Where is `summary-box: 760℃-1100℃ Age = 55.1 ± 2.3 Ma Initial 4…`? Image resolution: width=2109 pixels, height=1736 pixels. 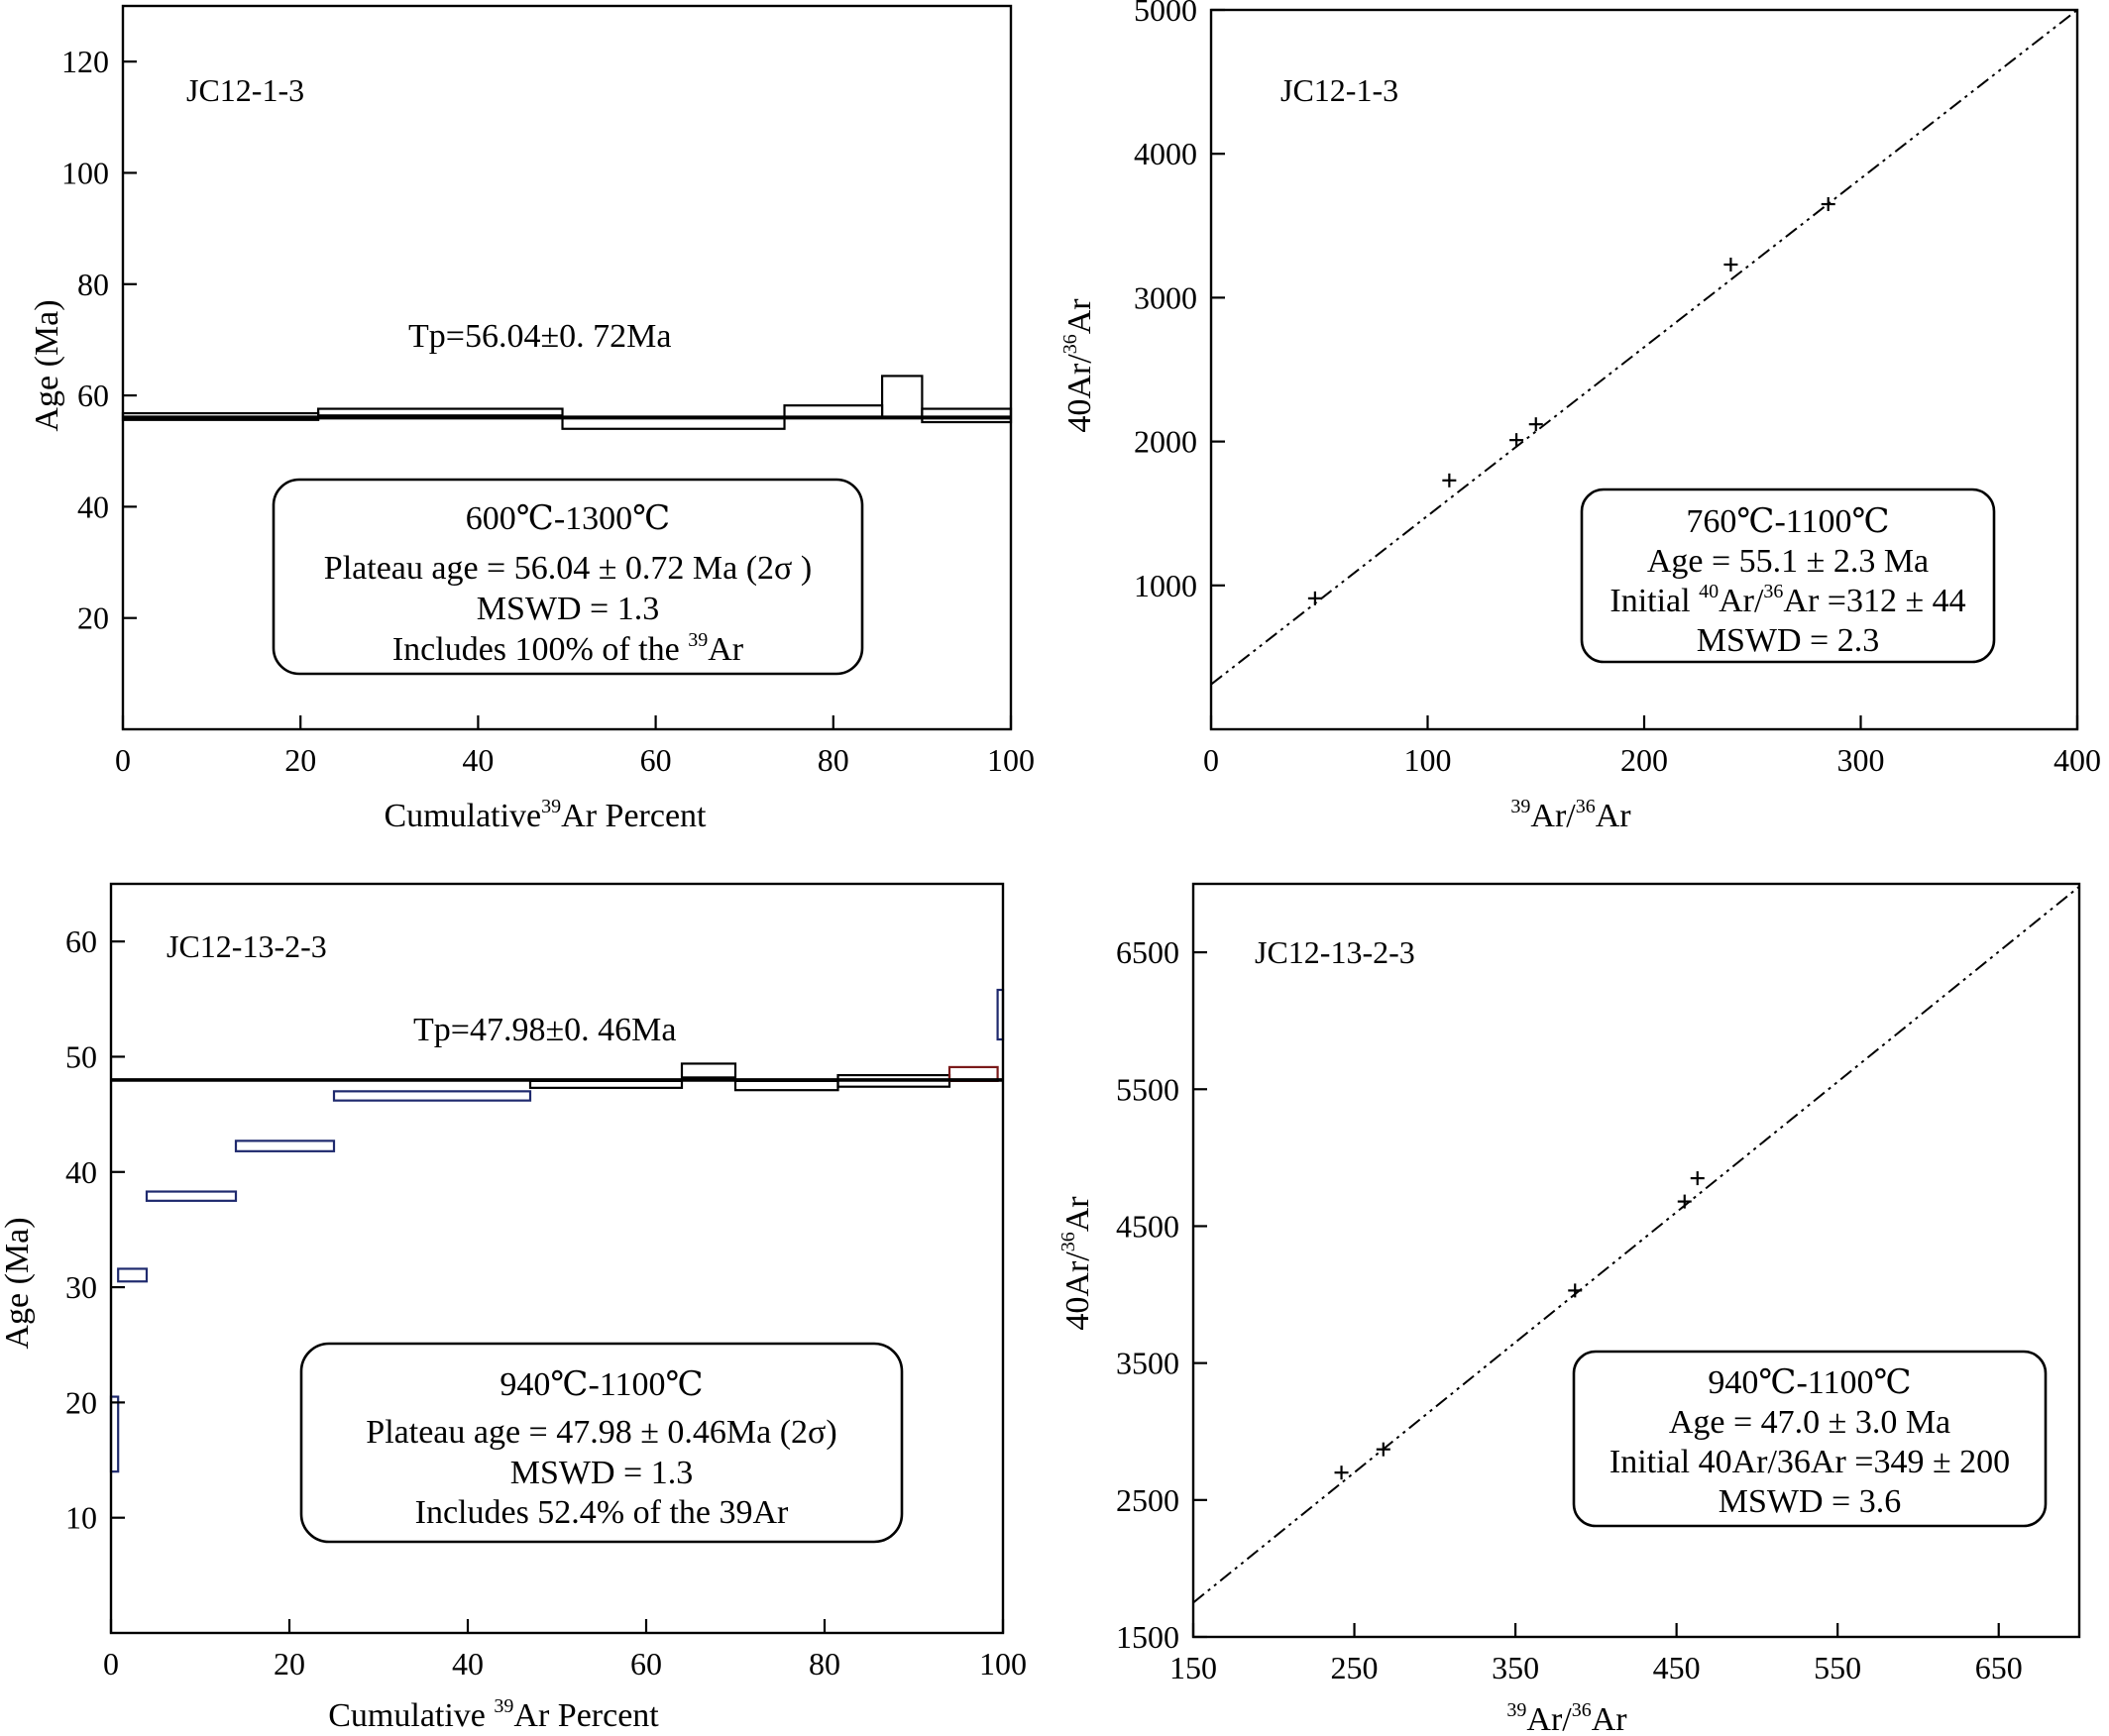 summary-box: 760℃-1100℃ Age = 55.1 ± 2.3 Ma Initial 4… is located at coordinates (1788, 576).